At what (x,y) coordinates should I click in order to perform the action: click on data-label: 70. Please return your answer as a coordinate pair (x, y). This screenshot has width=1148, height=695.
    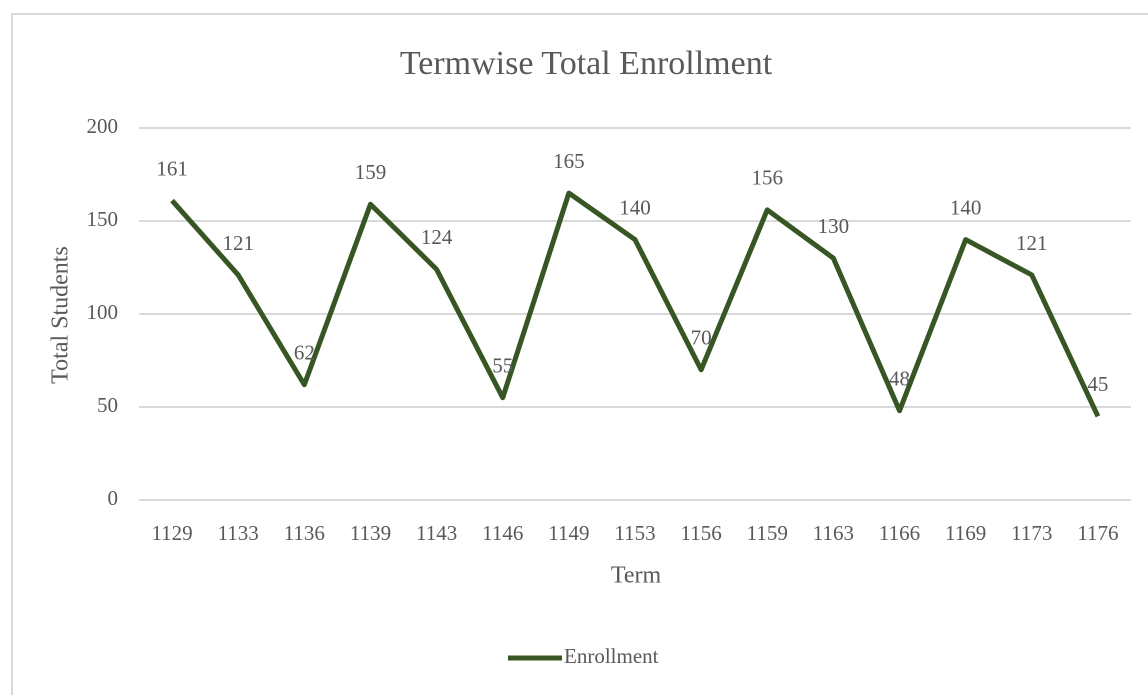
    Looking at the image, I should click on (701, 338).